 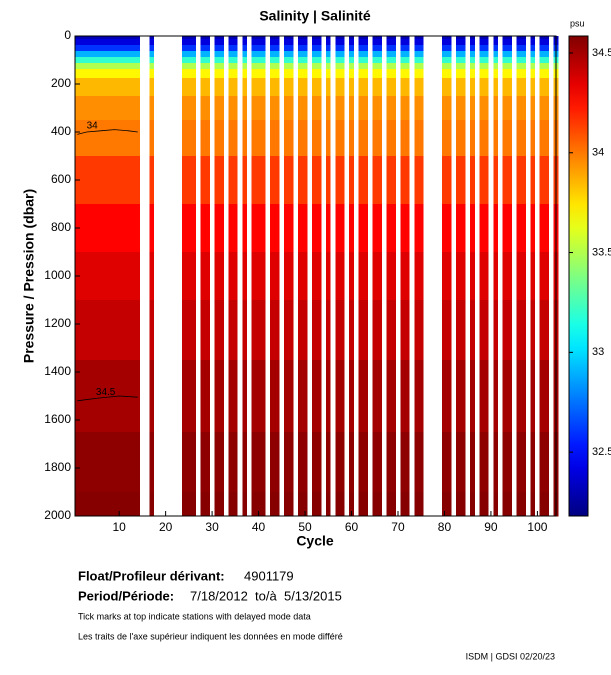 I want to click on x-tick-label: 20, so click(x=166, y=527).